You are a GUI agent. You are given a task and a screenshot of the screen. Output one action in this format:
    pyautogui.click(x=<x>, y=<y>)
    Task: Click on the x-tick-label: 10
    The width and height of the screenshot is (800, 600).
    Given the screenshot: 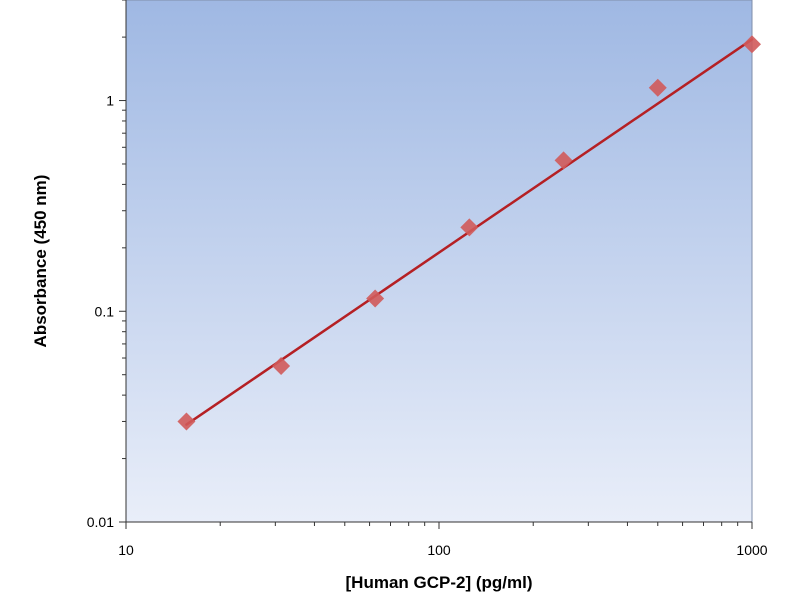 What is the action you would take?
    pyautogui.click(x=126, y=550)
    